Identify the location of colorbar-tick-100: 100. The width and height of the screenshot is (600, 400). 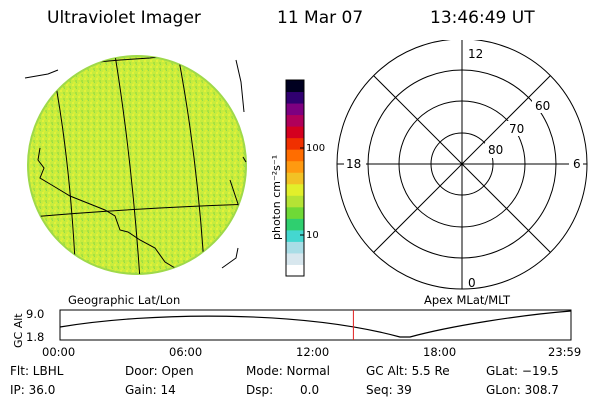
(315, 148).